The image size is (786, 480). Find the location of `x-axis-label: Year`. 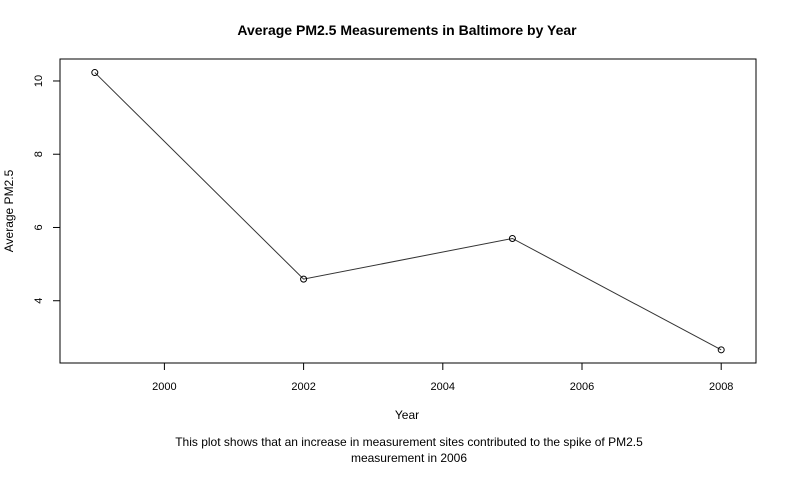

x-axis-label: Year is located at coordinates (407, 415).